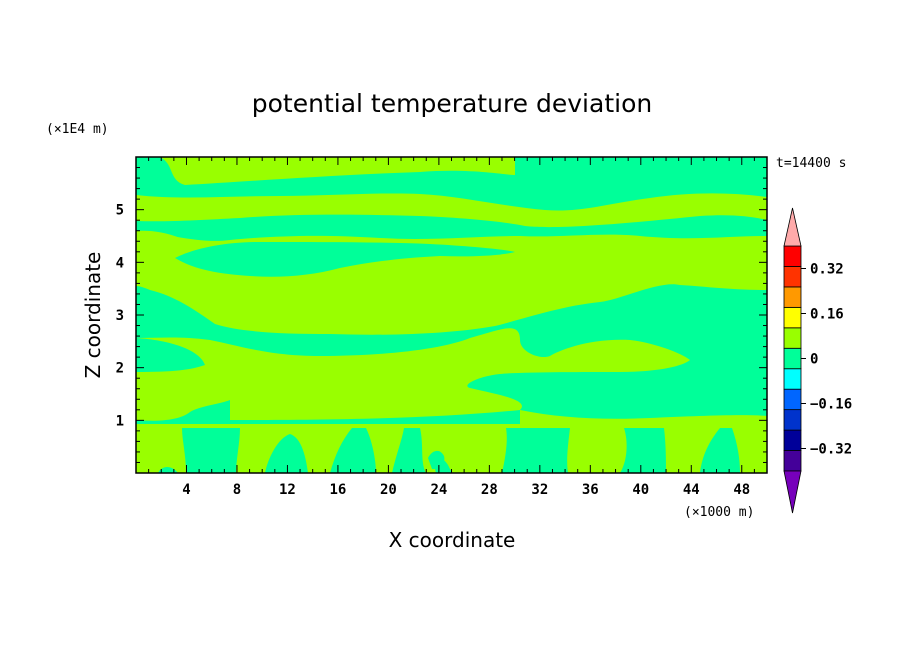 This screenshot has height=654, width=904. Describe the element at coordinates (827, 270) in the screenshot. I see `colorbar-tick-label: 0.32` at that location.